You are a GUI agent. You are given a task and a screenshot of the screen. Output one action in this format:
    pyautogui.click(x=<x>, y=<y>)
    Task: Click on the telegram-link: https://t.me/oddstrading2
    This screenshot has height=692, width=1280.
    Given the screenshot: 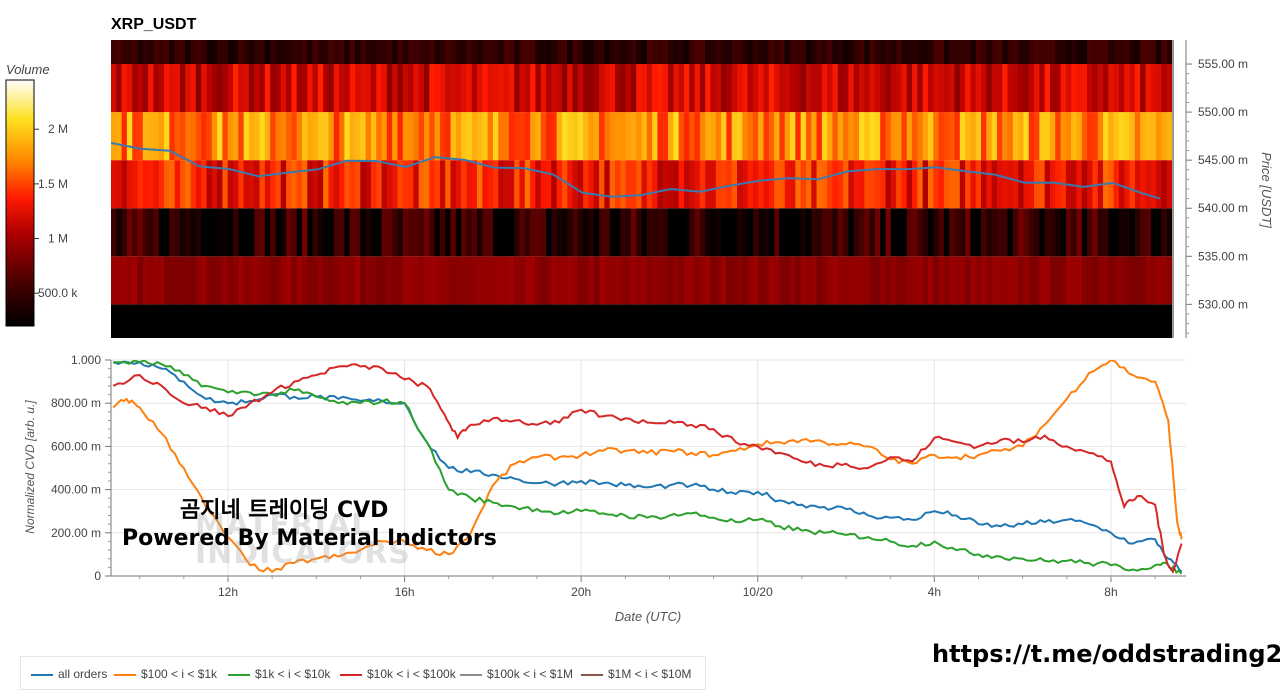 What is the action you would take?
    pyautogui.click(x=1106, y=654)
    